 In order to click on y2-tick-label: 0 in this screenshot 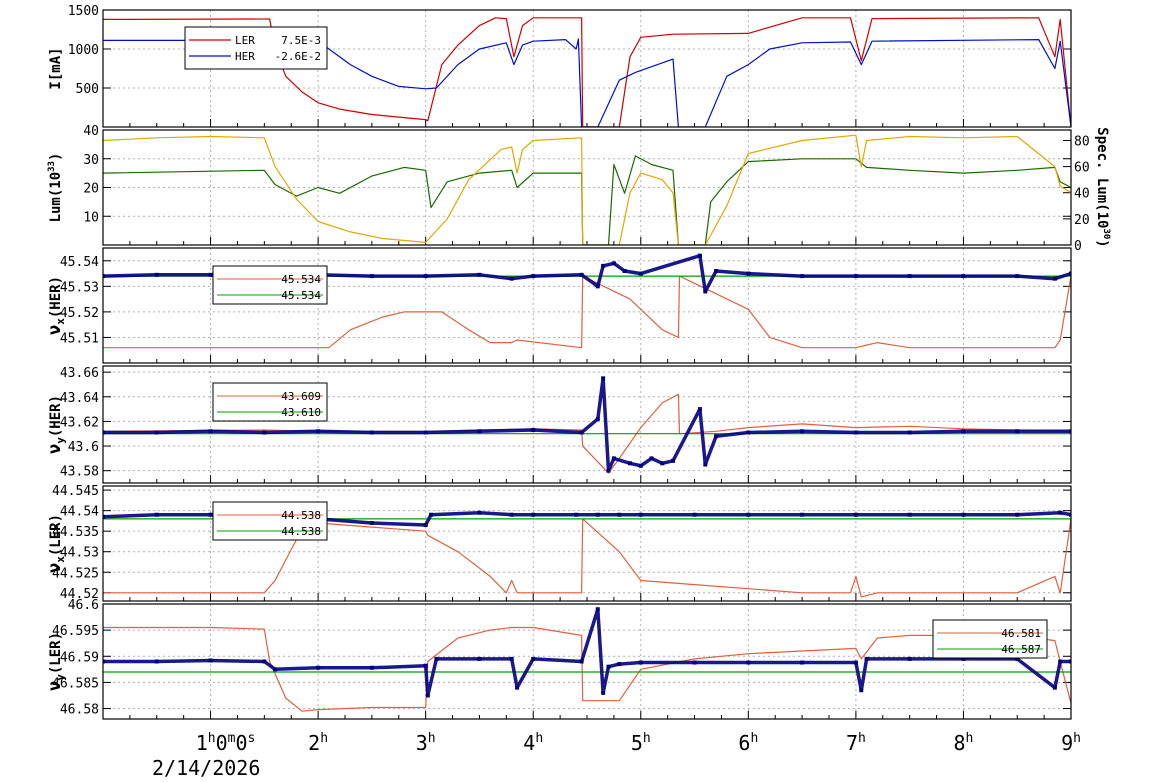, I will do `click(1078, 246)`.